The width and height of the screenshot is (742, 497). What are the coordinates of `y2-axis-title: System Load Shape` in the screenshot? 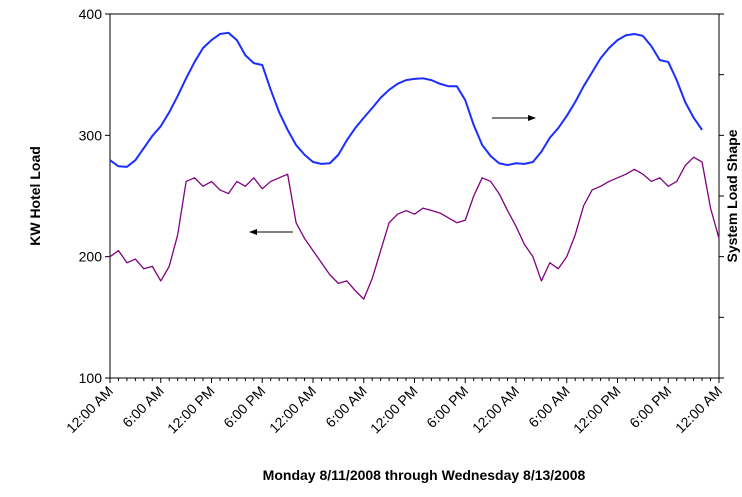 It's located at (732, 195).